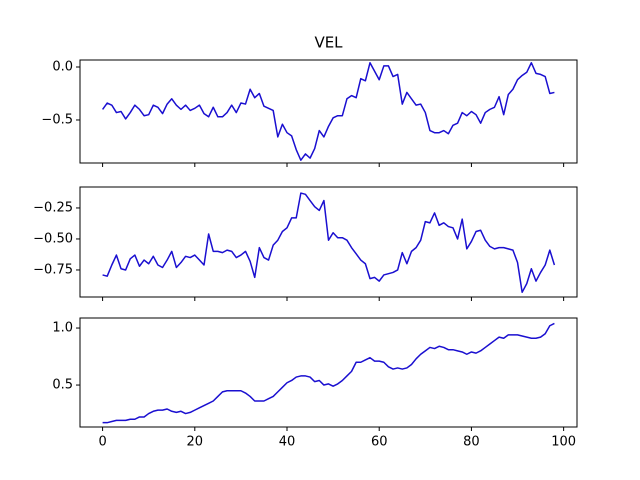 The image size is (640, 480). I want to click on y-tick-label: 1.0, so click(62, 328).